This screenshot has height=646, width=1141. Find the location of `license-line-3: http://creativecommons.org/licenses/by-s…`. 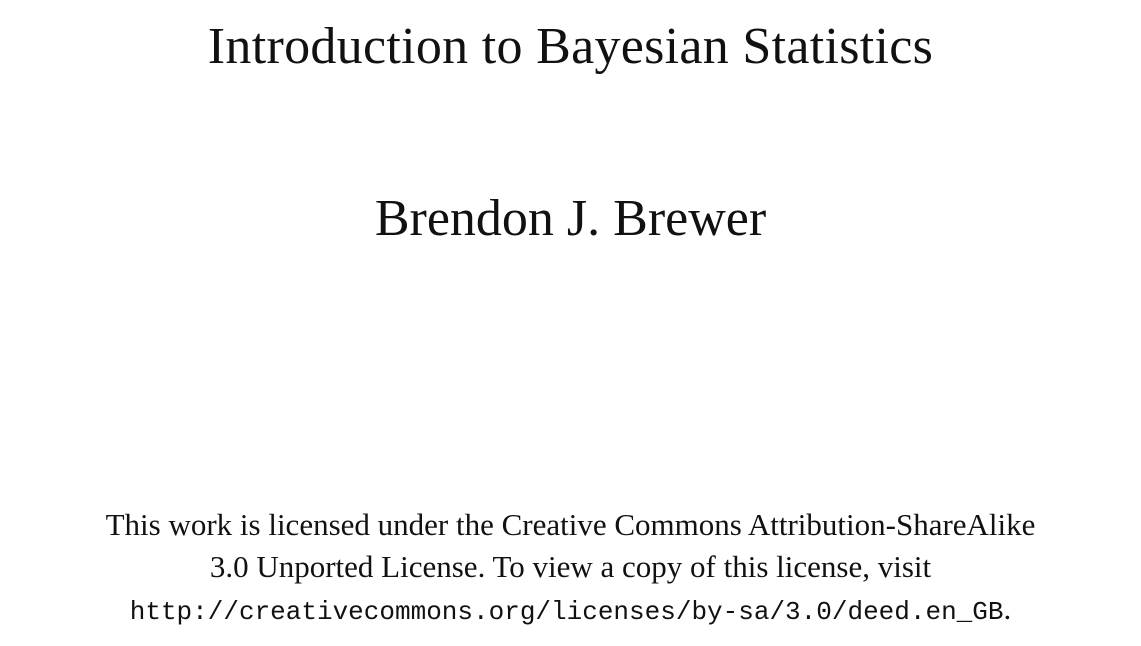

license-line-3: http://creativecommons.org/licenses/by-s… is located at coordinates (570, 610).